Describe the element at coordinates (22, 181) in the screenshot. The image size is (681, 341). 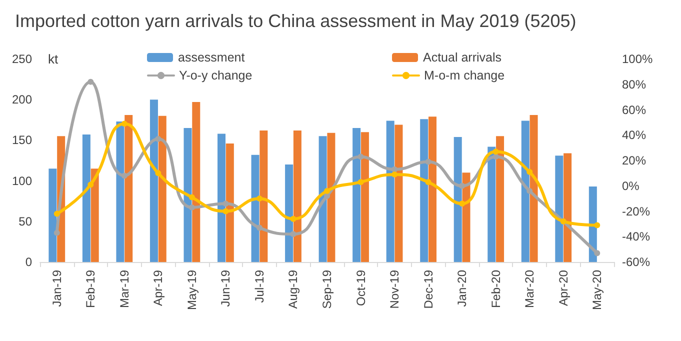
I see `y-tick-label: 100` at that location.